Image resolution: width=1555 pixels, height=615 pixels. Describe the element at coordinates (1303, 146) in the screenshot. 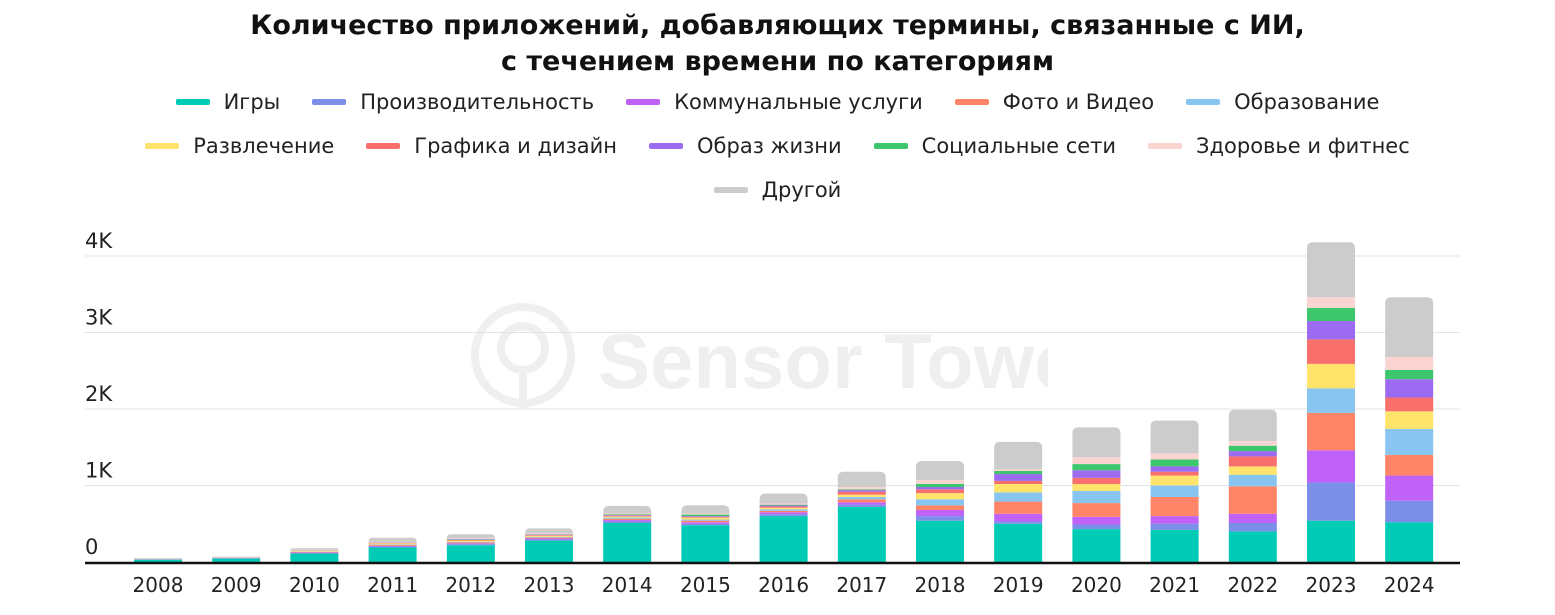

I see `legend-label: Здоровье и фитнес` at that location.